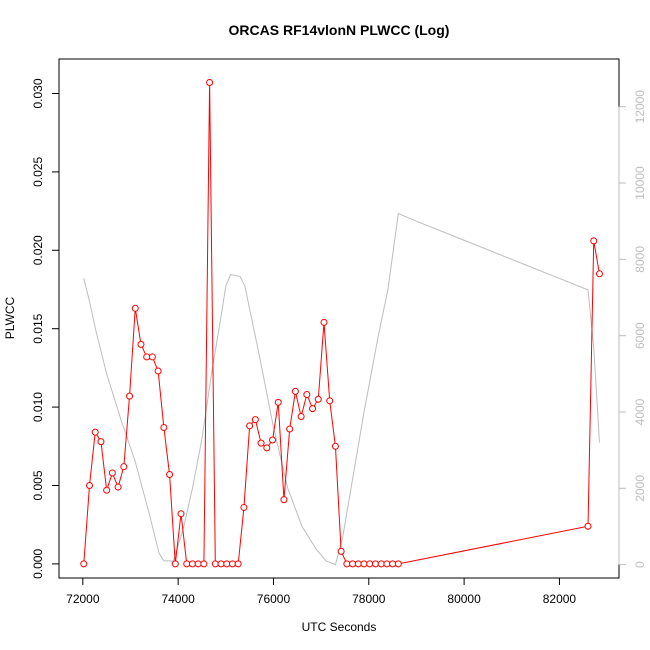 The width and height of the screenshot is (650, 650). What do you see at coordinates (464, 599) in the screenshot?
I see `x-tick-label: 80000` at bounding box center [464, 599].